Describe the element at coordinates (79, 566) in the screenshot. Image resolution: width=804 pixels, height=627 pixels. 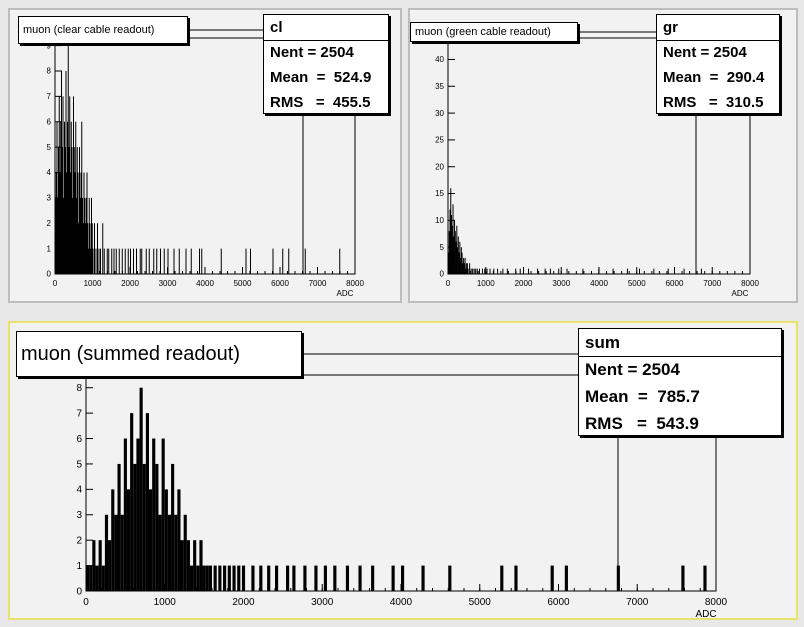
I see `y-tick-label: 1` at that location.